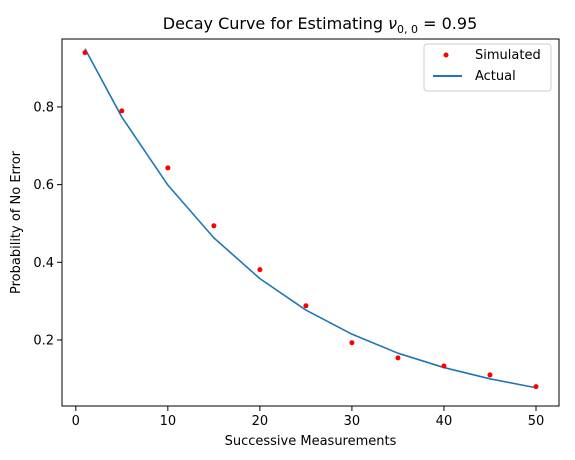 The width and height of the screenshot is (575, 460). What do you see at coordinates (508, 55) in the screenshot?
I see `legend-simulated-label: Simulated` at bounding box center [508, 55].